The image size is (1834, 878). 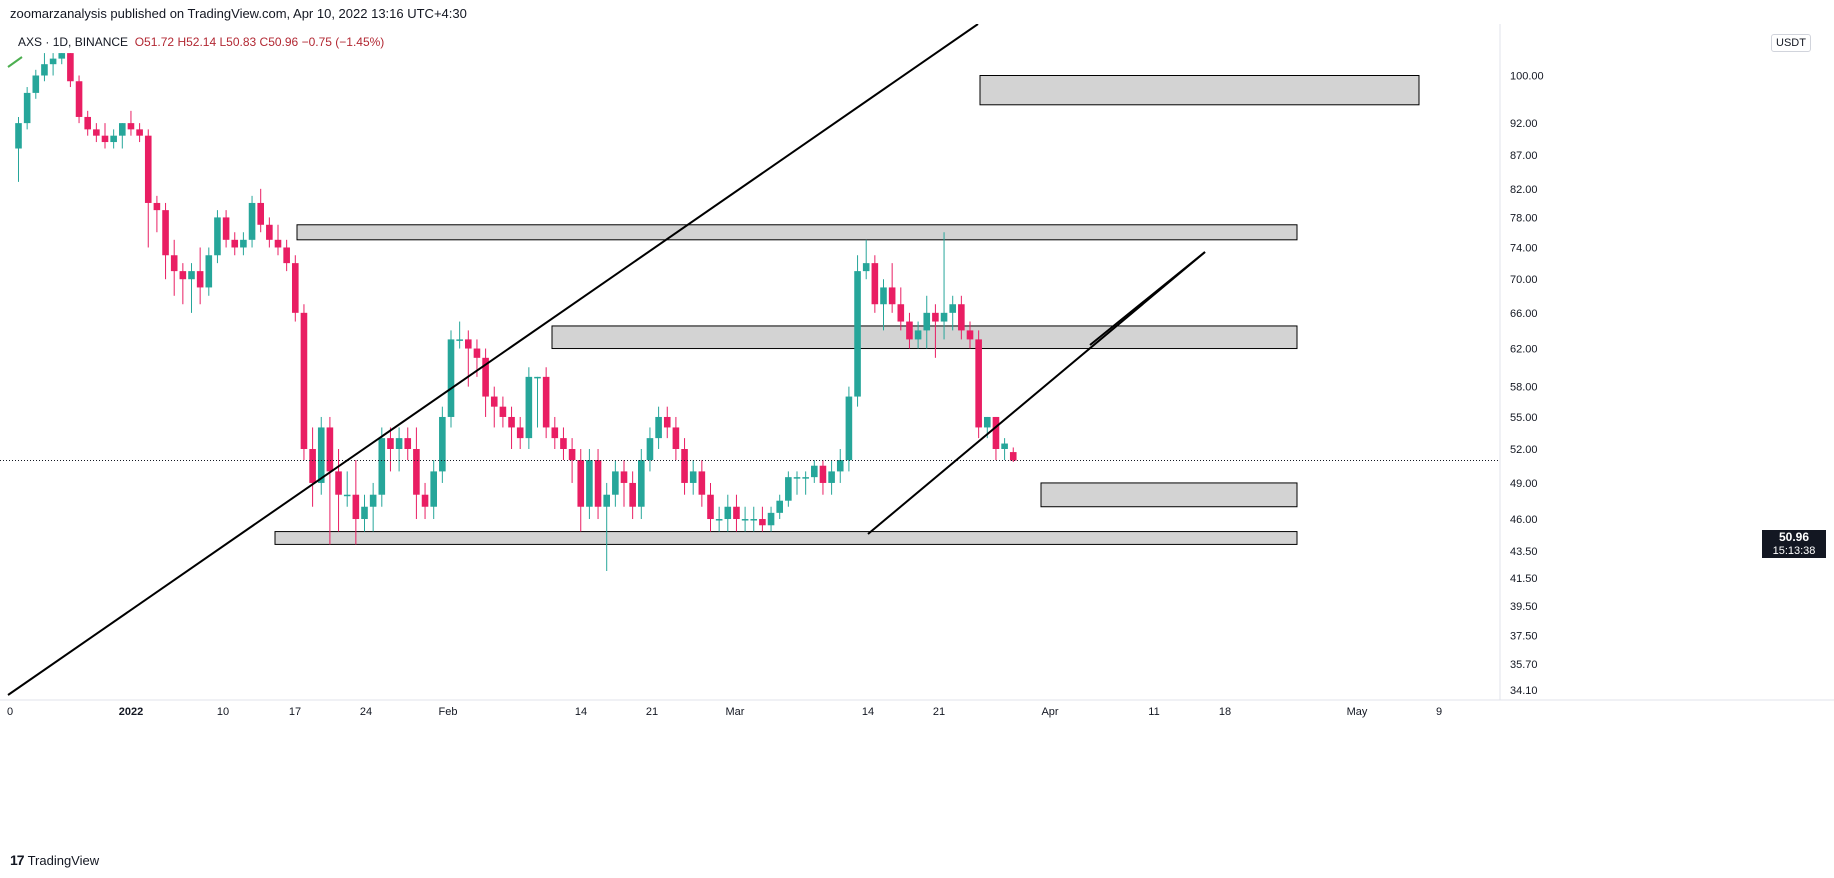 I want to click on current-price-label: 50.96 15:13:38, so click(x=1794, y=544).